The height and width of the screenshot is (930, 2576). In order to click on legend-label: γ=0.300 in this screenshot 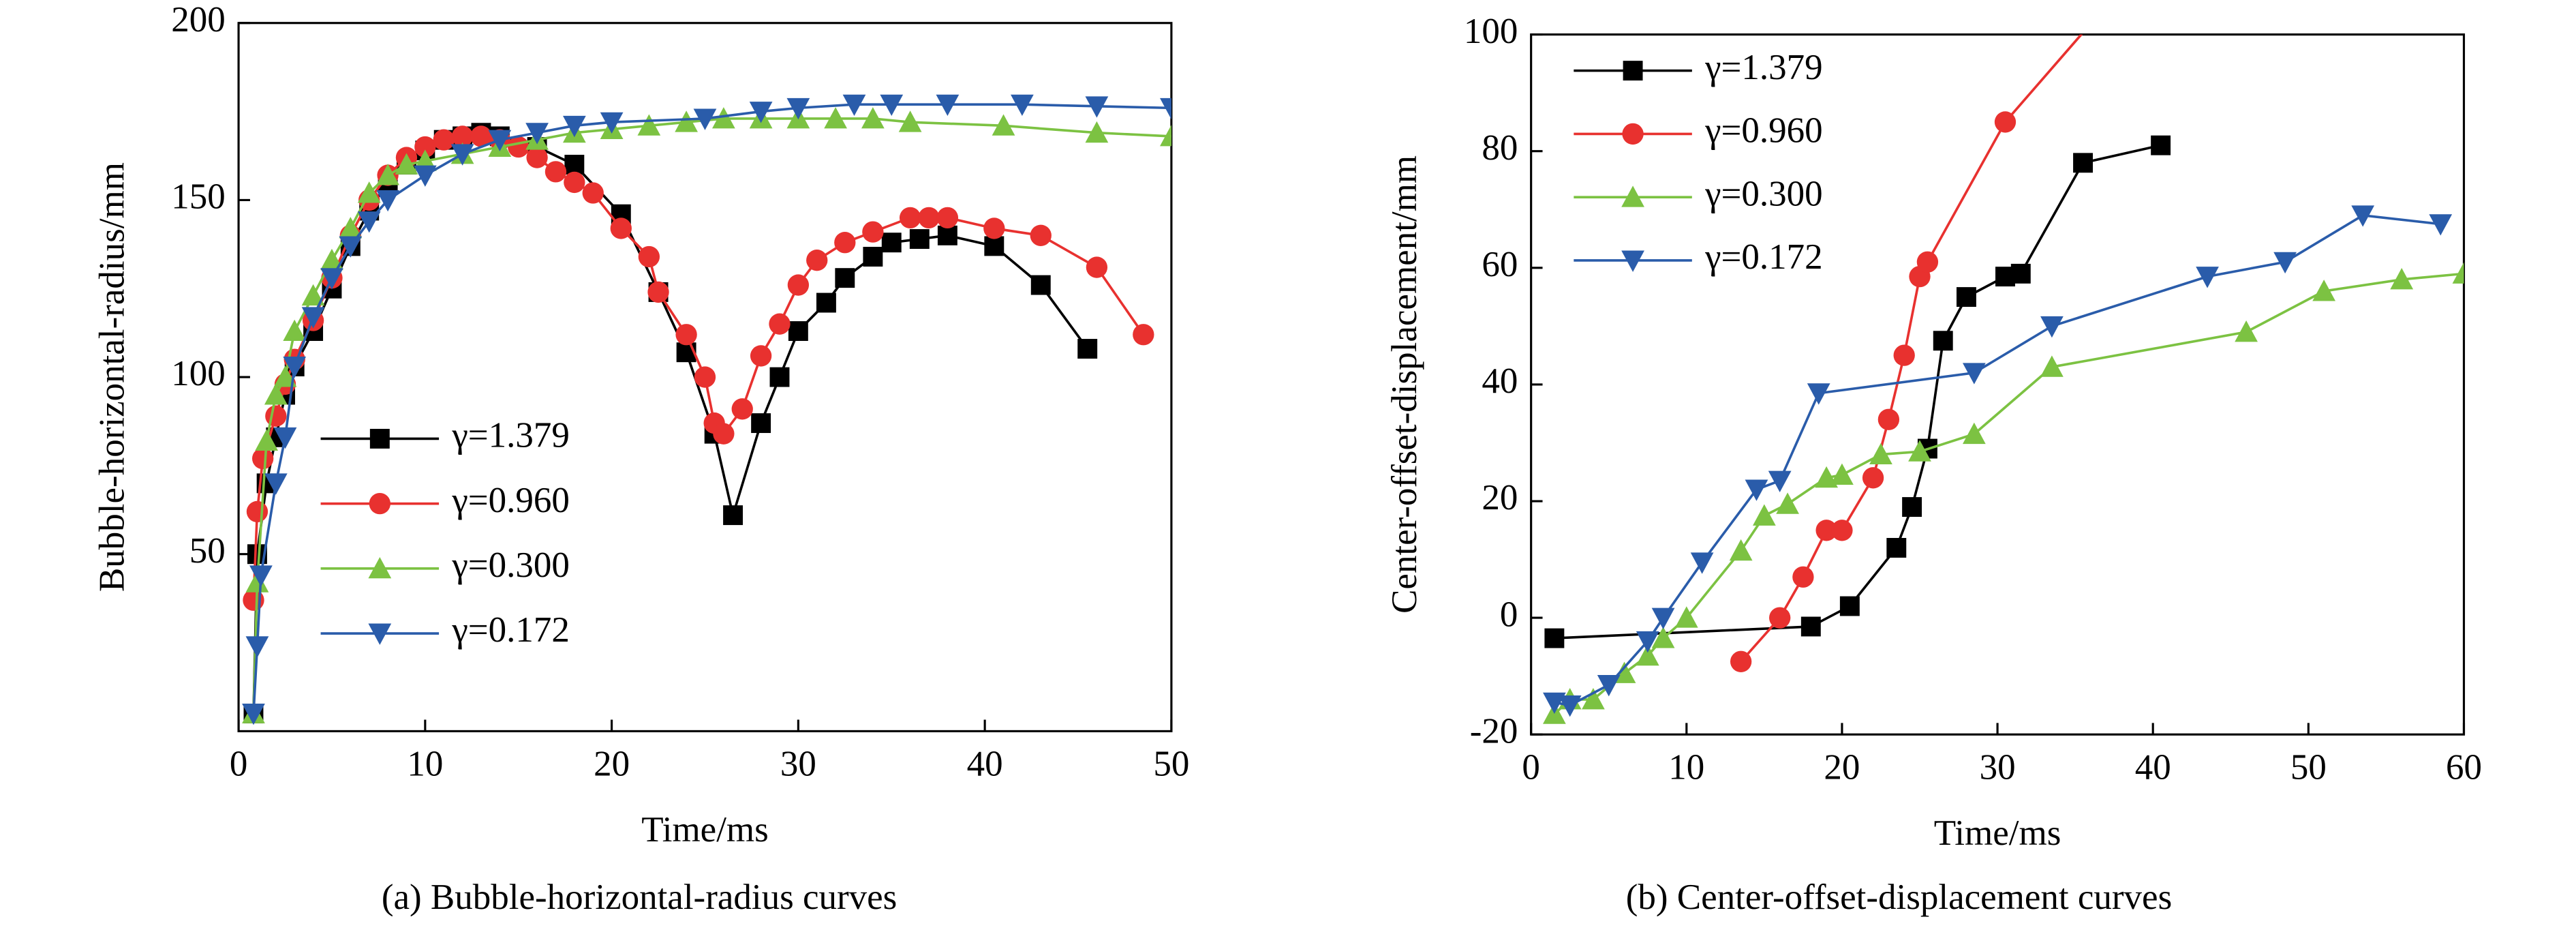, I will do `click(510, 565)`.